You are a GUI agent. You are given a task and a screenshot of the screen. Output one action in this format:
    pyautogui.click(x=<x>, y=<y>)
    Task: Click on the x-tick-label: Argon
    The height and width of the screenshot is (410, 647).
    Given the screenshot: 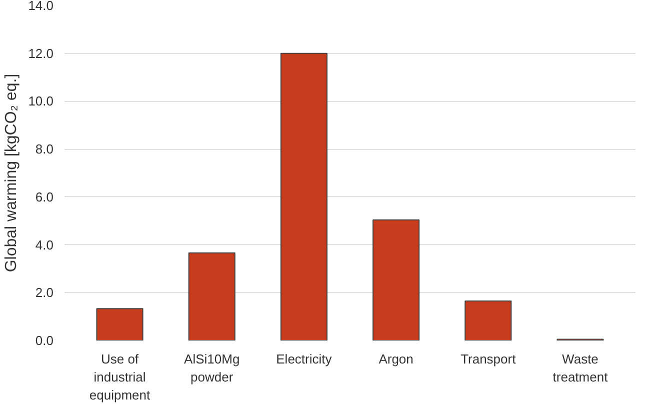 What is the action you would take?
    pyautogui.click(x=396, y=359)
    